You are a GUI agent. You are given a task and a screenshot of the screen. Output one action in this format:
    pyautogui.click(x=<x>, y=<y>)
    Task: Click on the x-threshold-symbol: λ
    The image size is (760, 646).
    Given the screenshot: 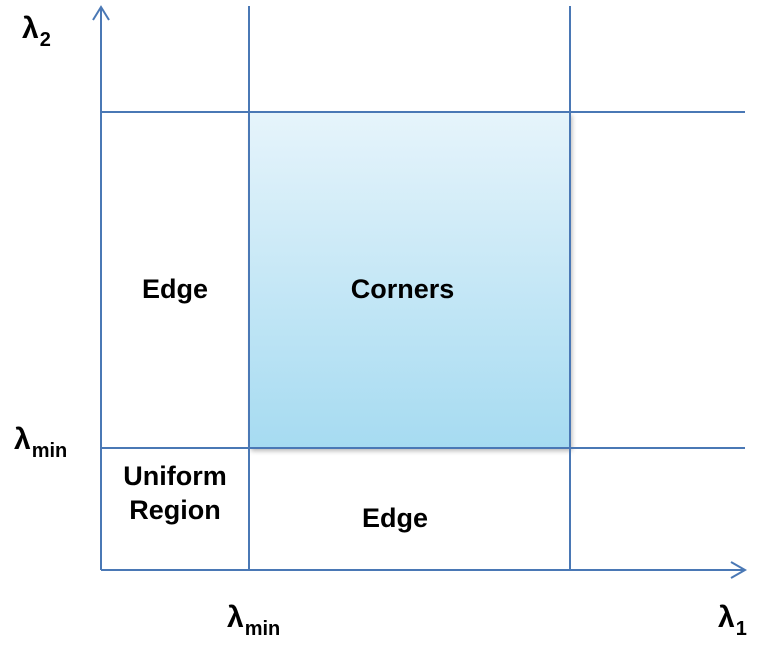 What is the action you would take?
    pyautogui.click(x=235, y=617)
    